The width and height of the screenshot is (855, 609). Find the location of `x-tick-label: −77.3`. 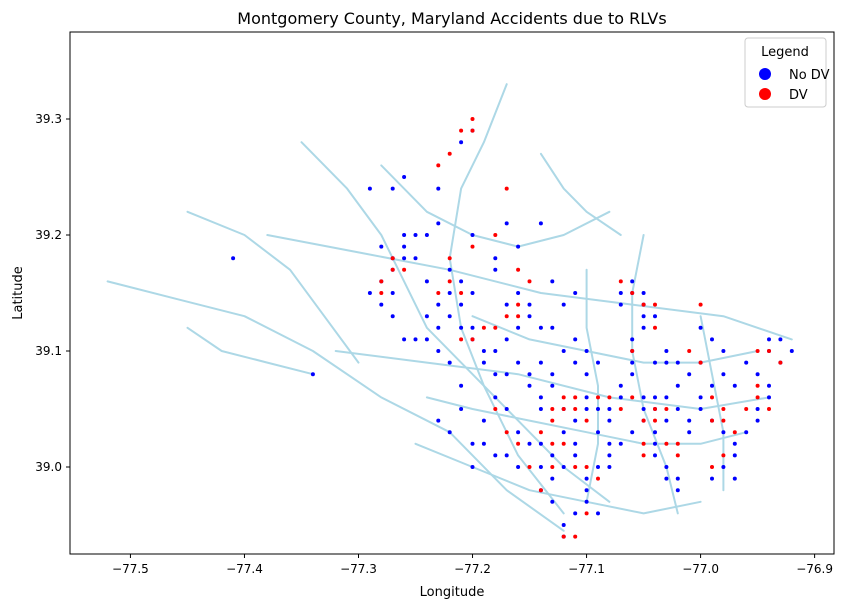

x-tick-label: −77.3 is located at coordinates (358, 569).